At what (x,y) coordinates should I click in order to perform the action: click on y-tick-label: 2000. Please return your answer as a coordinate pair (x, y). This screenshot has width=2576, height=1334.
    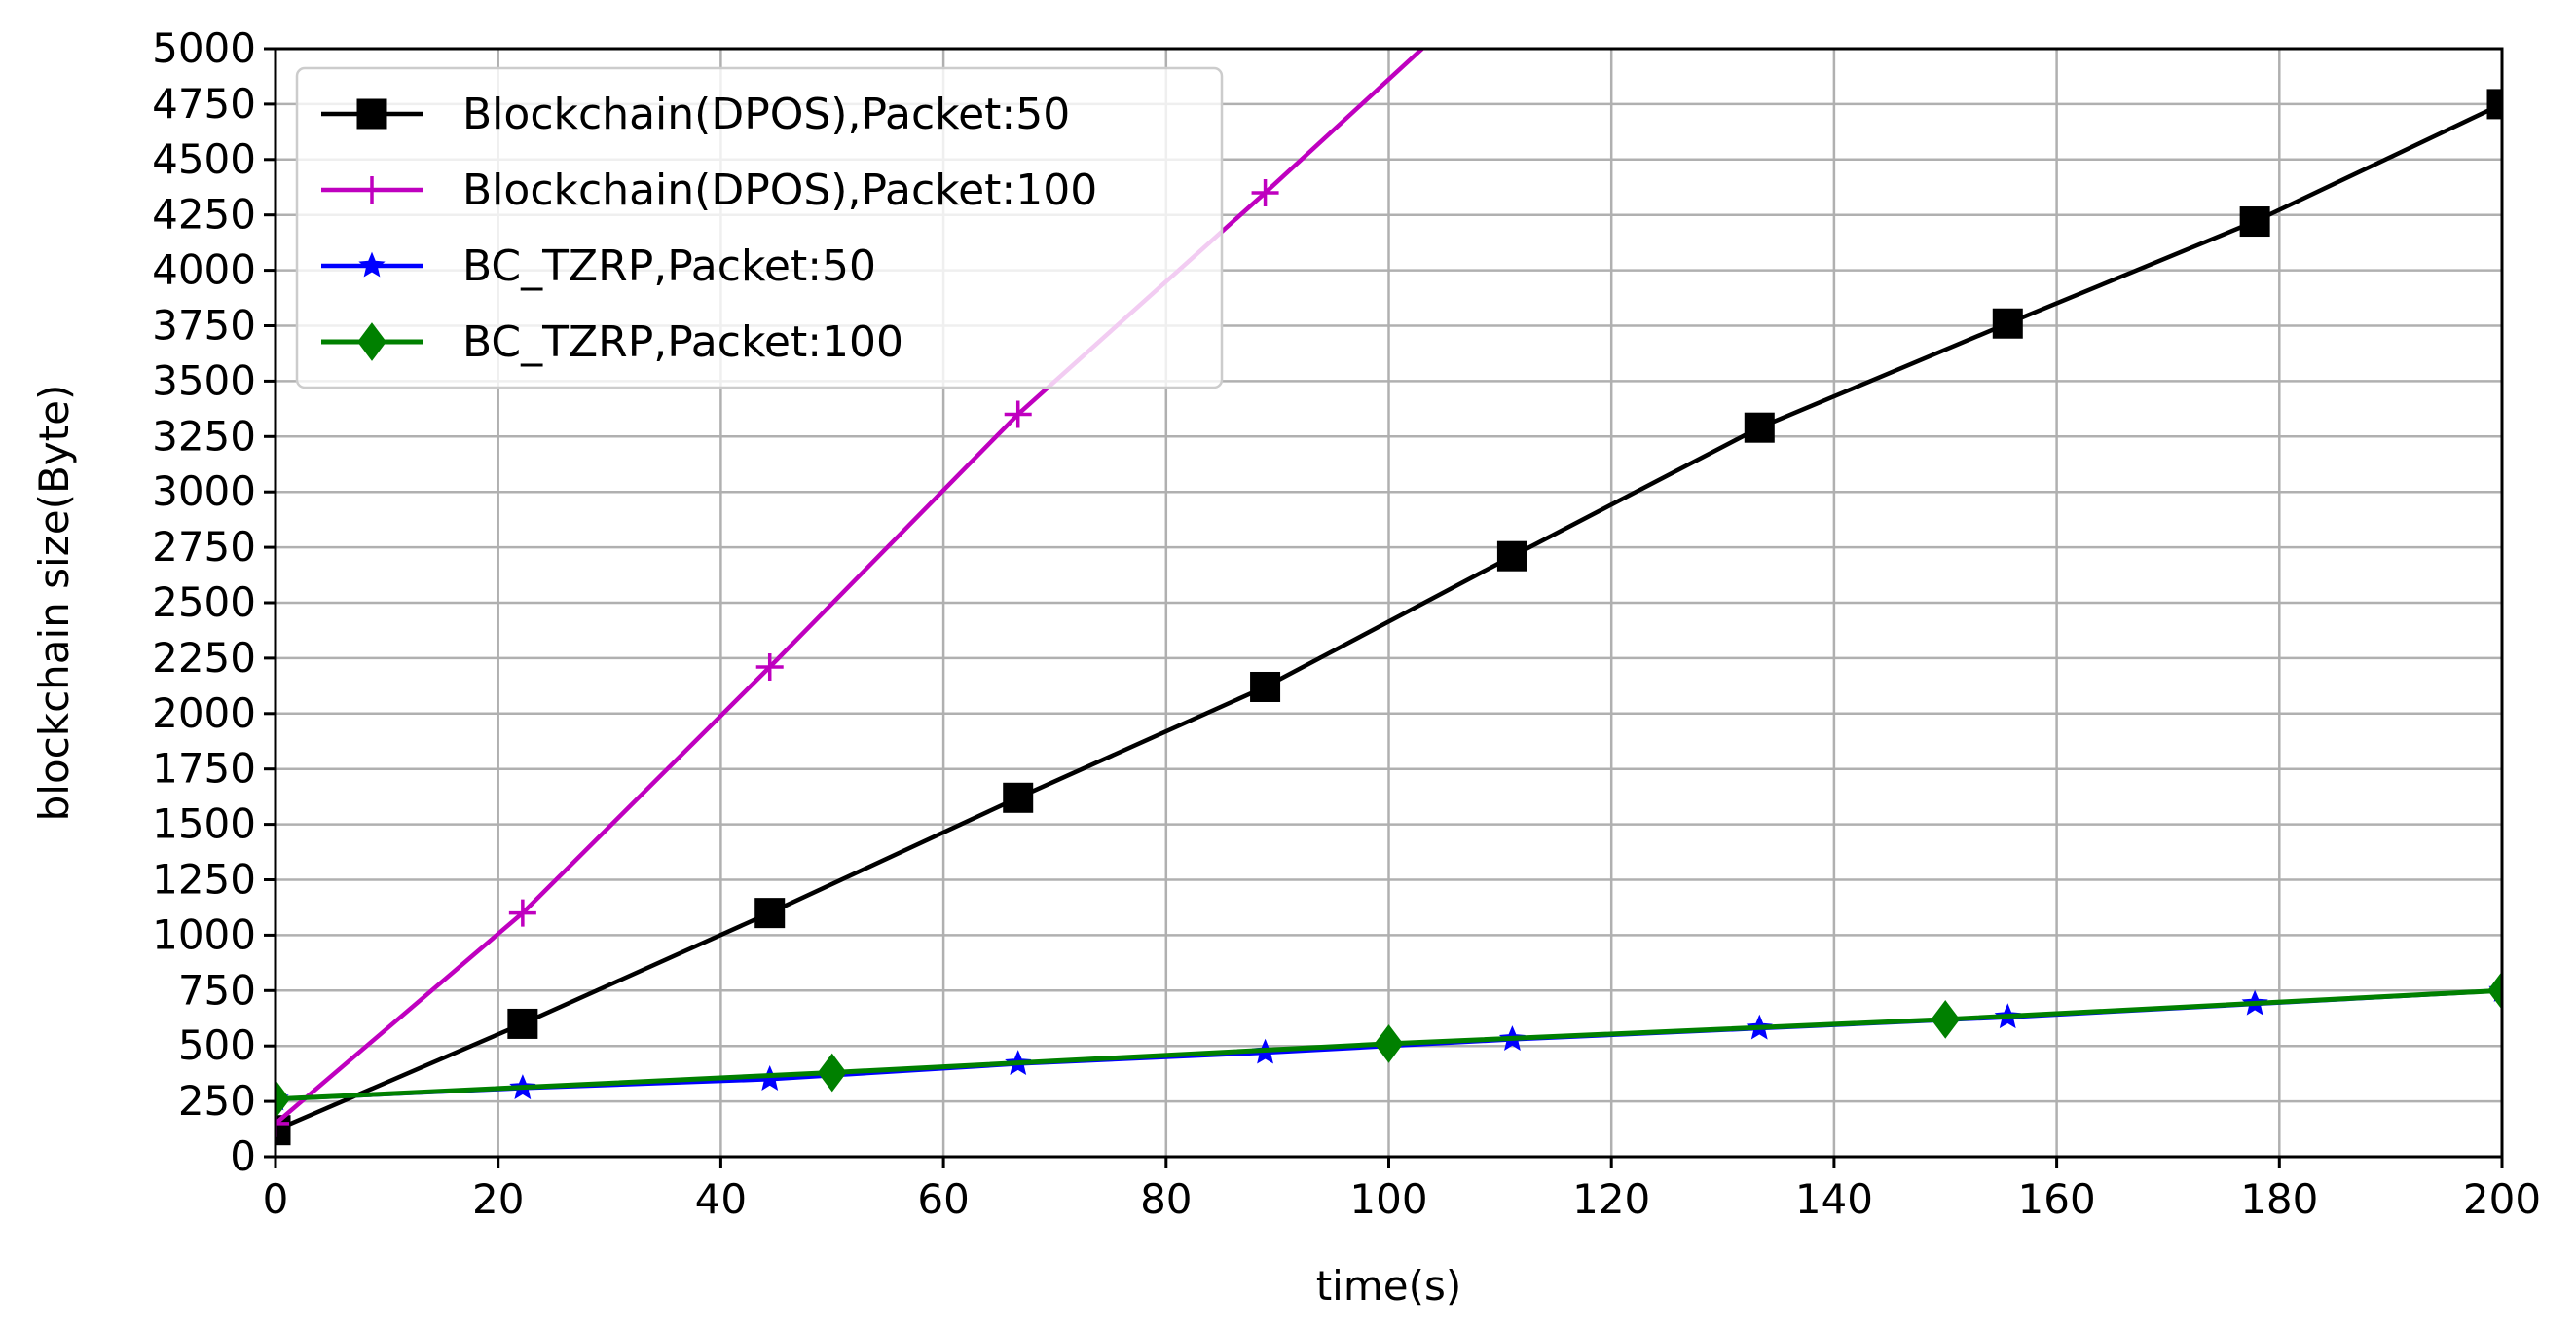
    Looking at the image, I should click on (204, 713).